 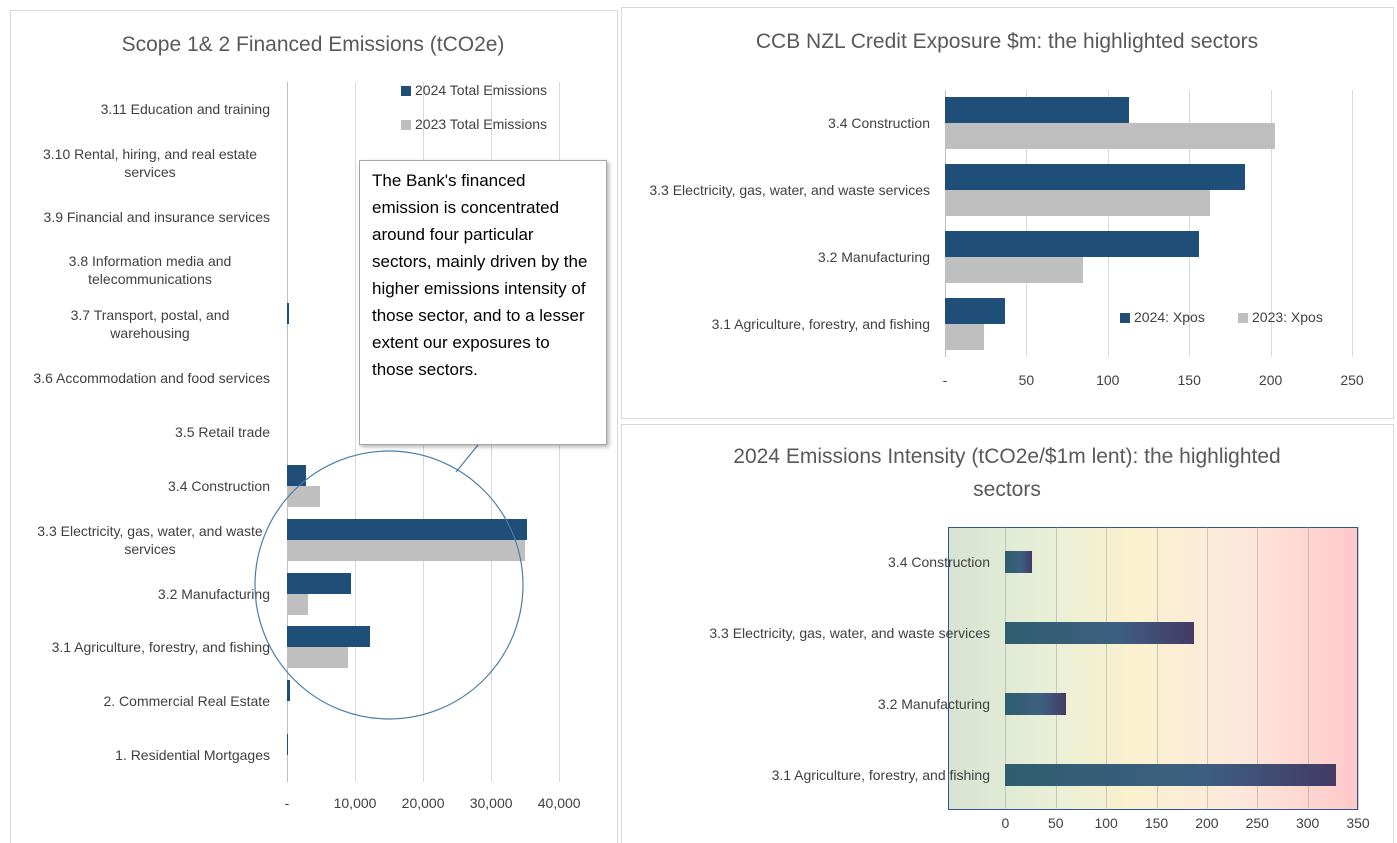 I want to click on axis-line, so click(x=287, y=432).